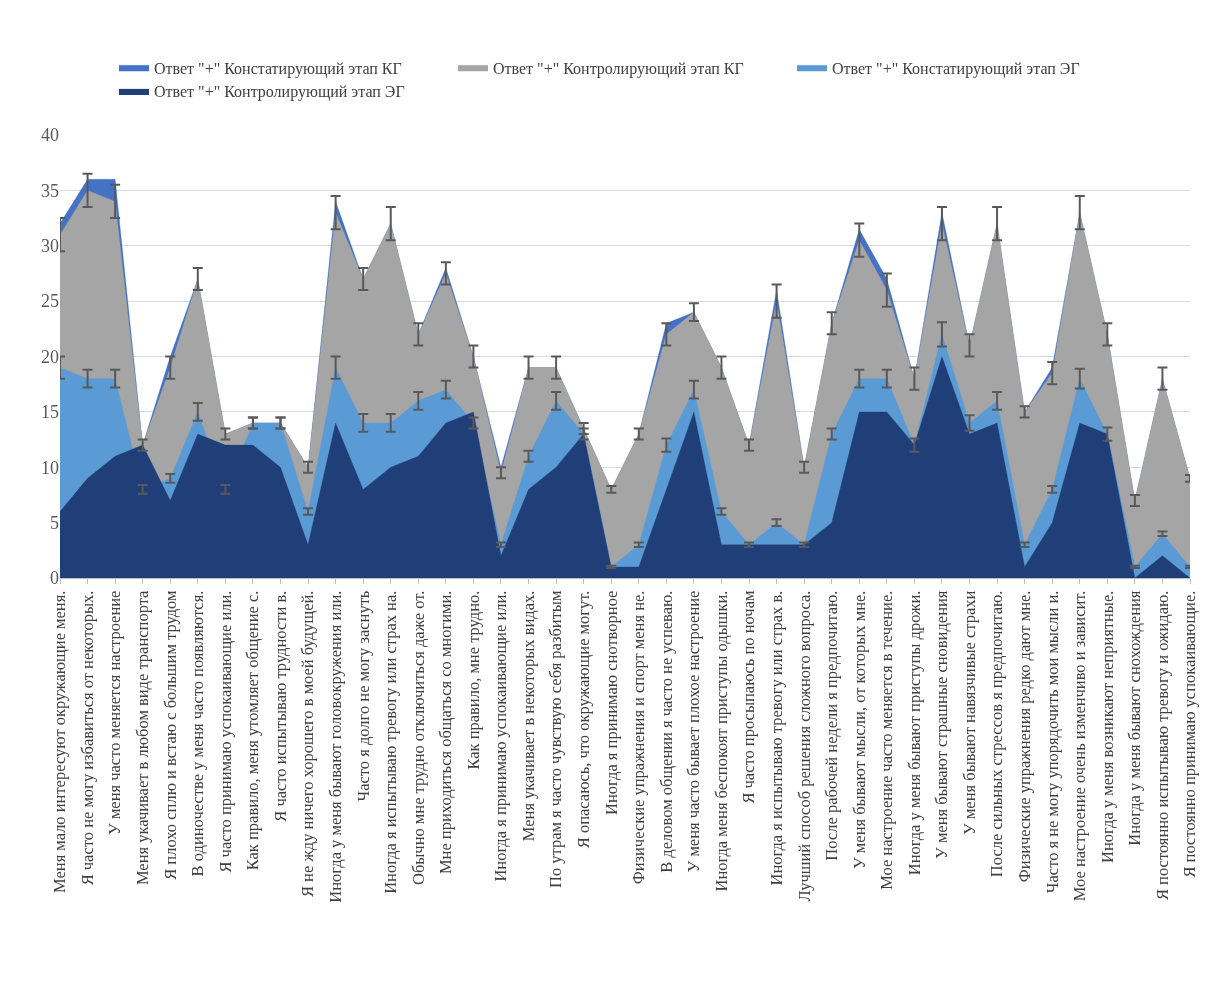 The width and height of the screenshot is (1211, 1003). Describe the element at coordinates (60, 741) in the screenshot. I see `x-tick-label: Меня мало интересуют окружающие меня.` at that location.